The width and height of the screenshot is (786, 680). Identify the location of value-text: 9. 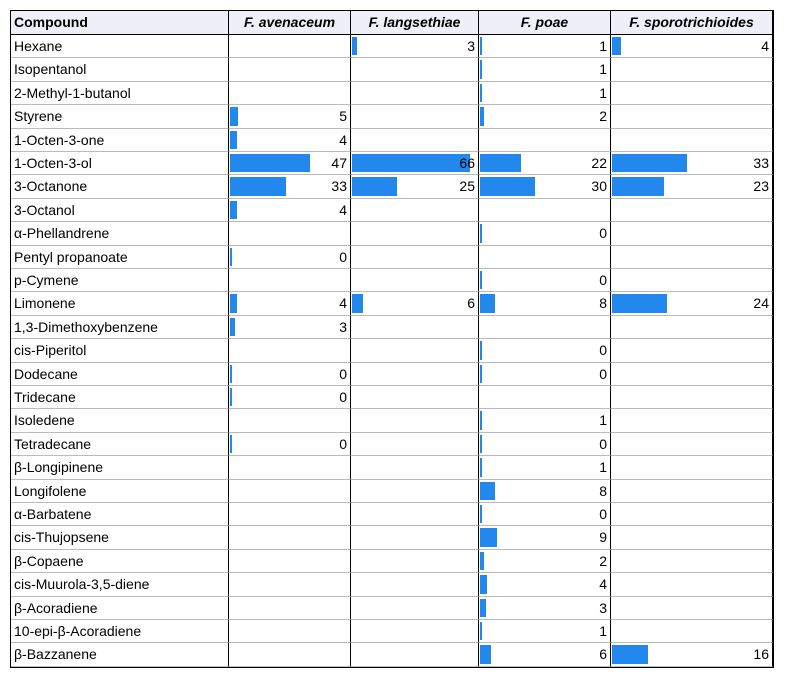
(603, 537).